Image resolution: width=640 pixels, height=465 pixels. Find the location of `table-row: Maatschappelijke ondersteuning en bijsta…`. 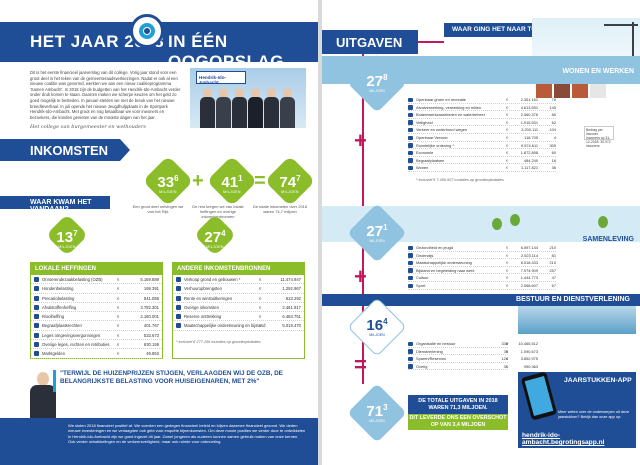

table-row: Maatschappelijke ondersteuning en bijsta… is located at coordinates (238, 326).